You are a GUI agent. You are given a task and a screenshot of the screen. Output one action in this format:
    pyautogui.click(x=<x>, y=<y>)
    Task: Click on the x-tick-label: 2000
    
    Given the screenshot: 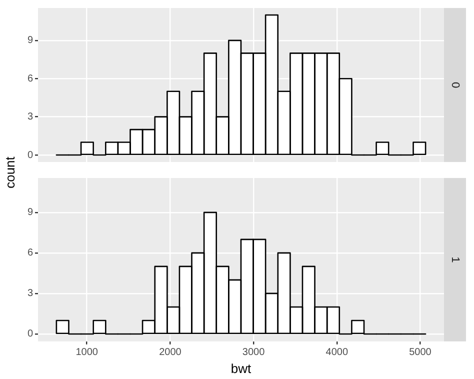 What is the action you would take?
    pyautogui.click(x=170, y=352)
    